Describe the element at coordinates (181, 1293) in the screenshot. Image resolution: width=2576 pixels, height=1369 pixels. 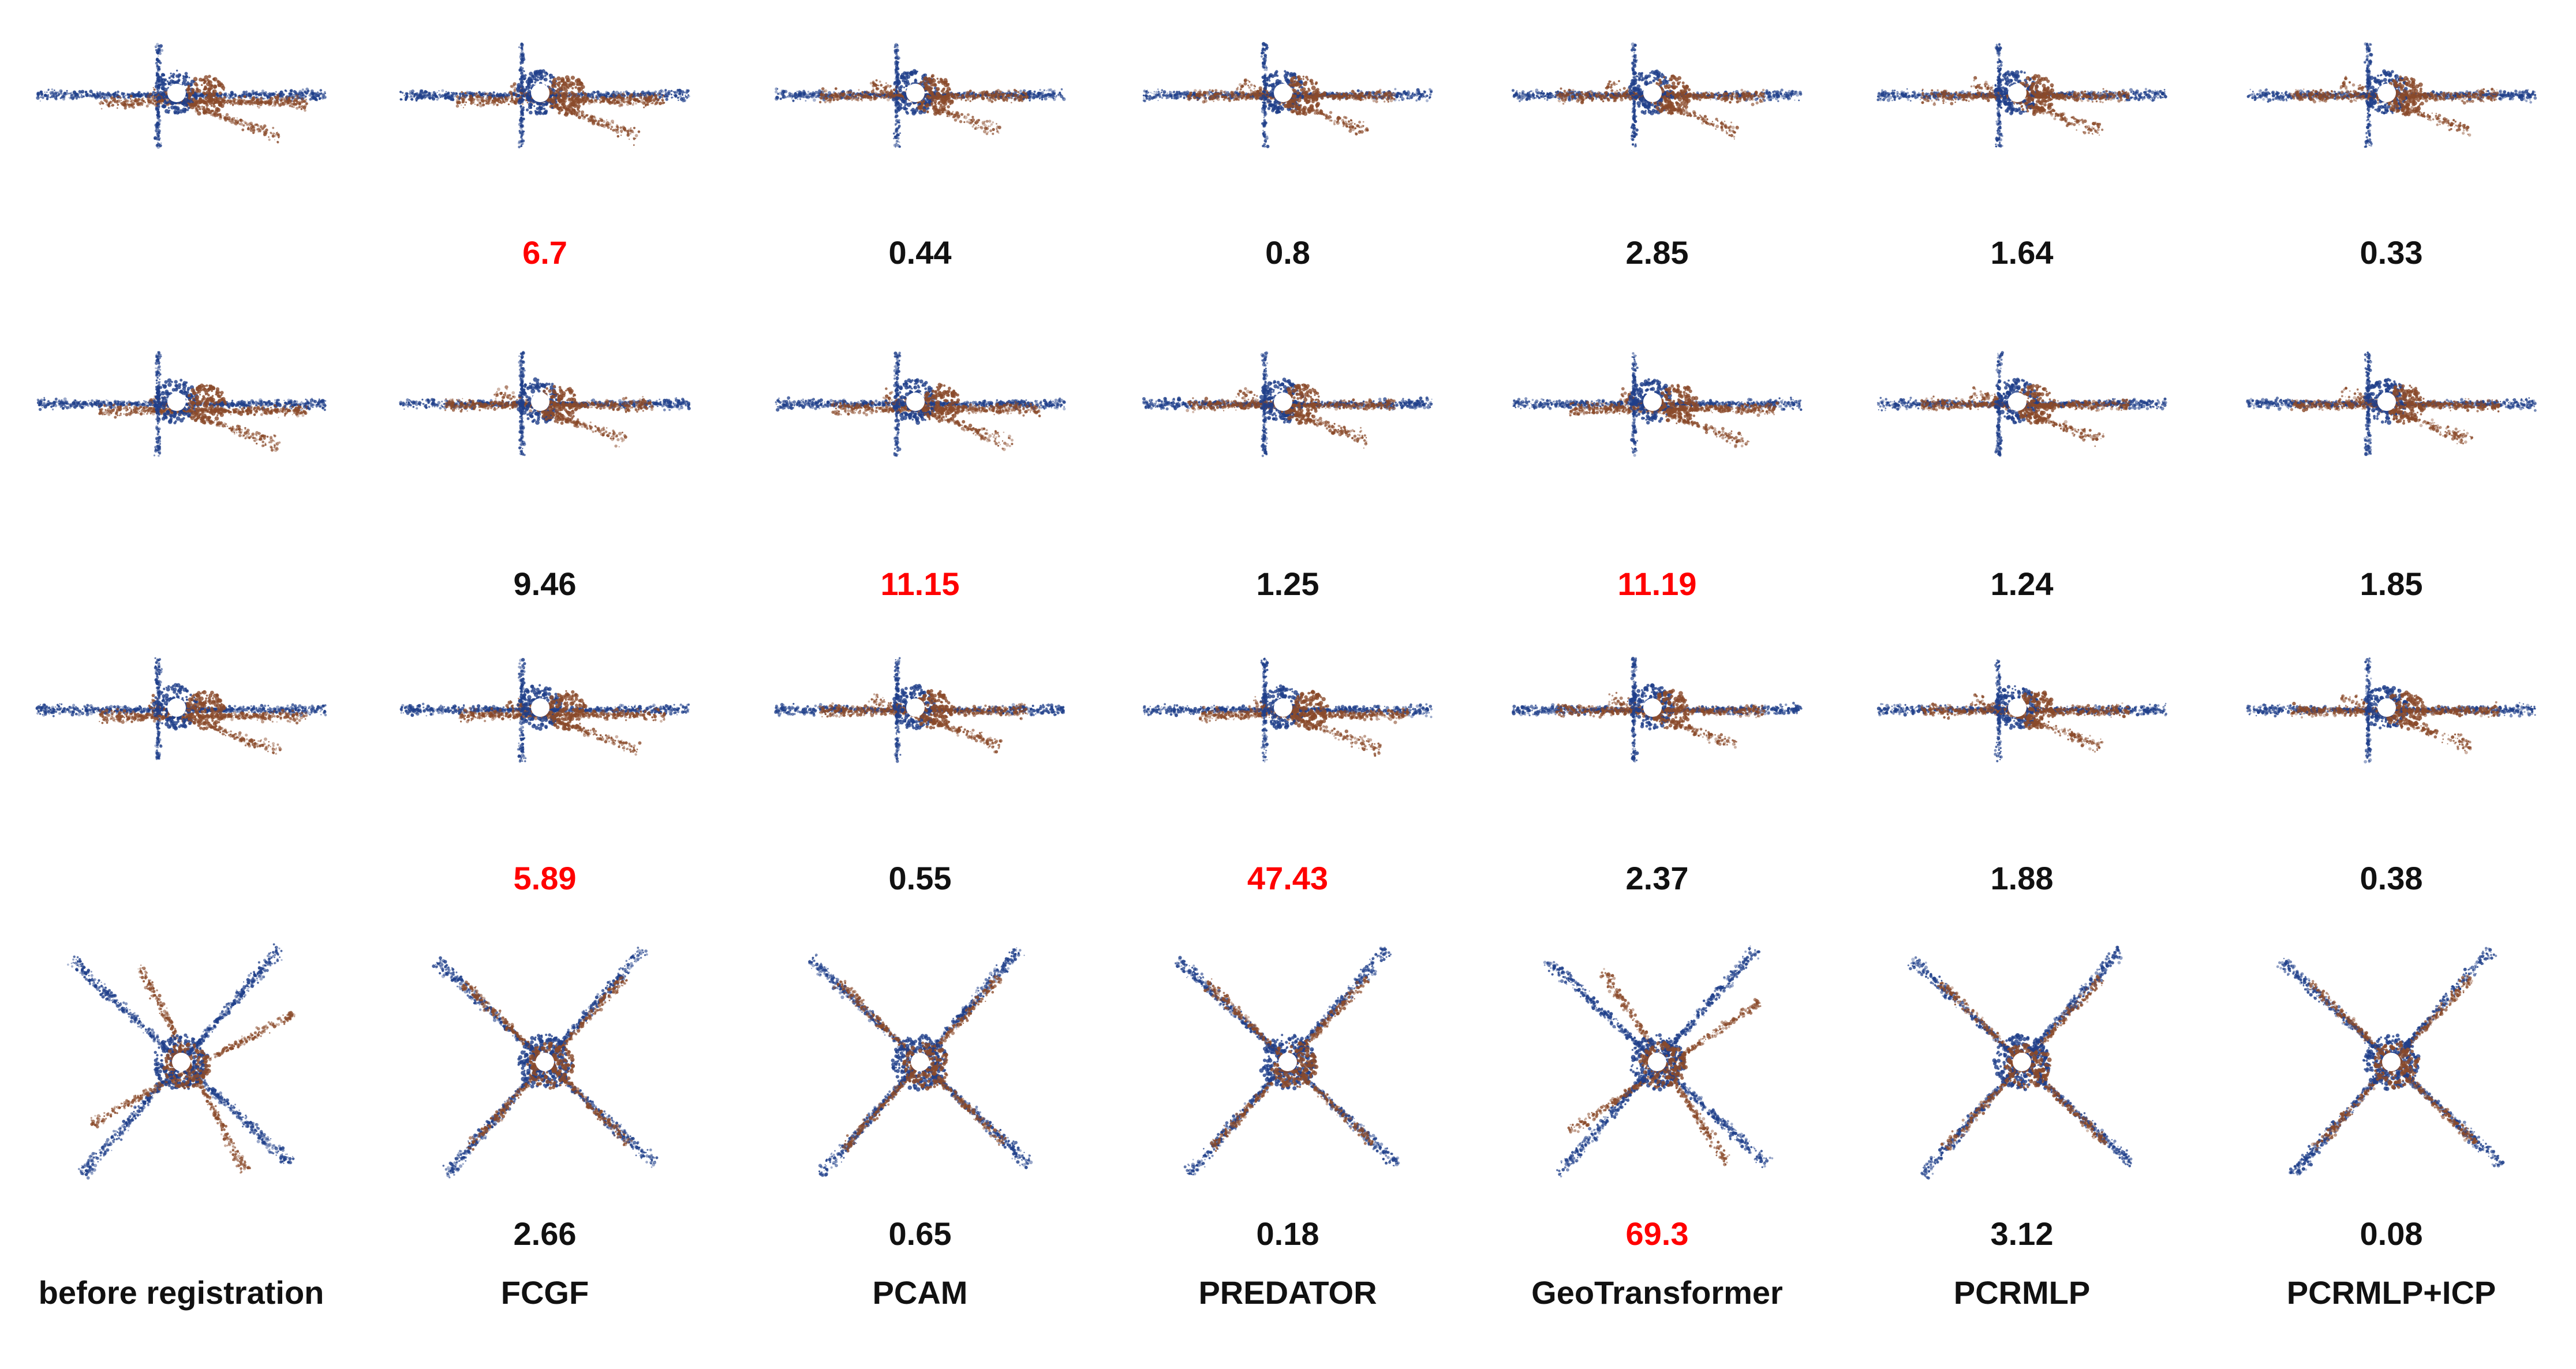
I see `method-label: before registration` at that location.